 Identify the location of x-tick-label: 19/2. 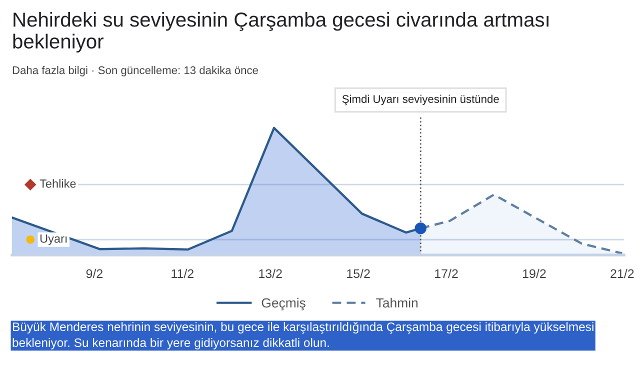
(534, 273).